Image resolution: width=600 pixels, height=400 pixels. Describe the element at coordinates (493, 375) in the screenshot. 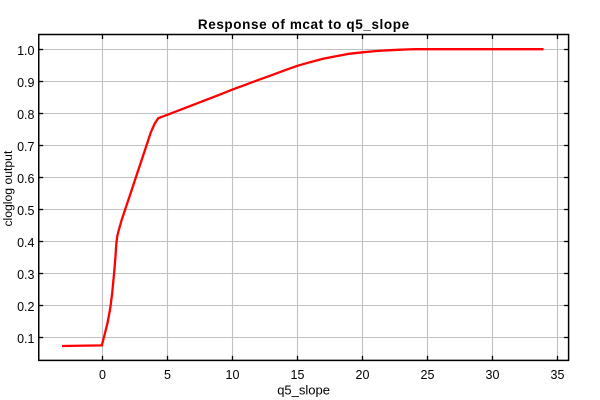

I see `svg-text: 30` at that location.